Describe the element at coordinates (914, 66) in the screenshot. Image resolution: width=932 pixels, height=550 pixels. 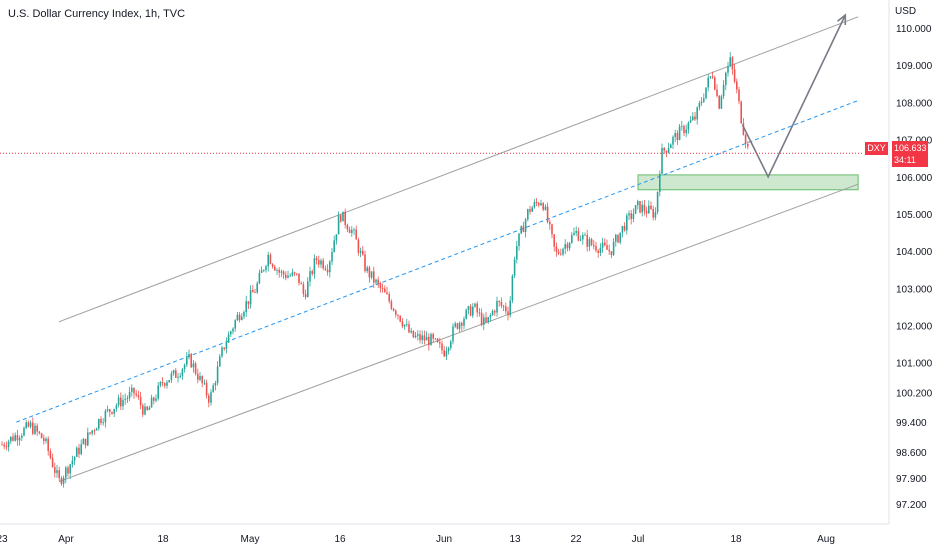
I see `price-tick: 109.000` at that location.